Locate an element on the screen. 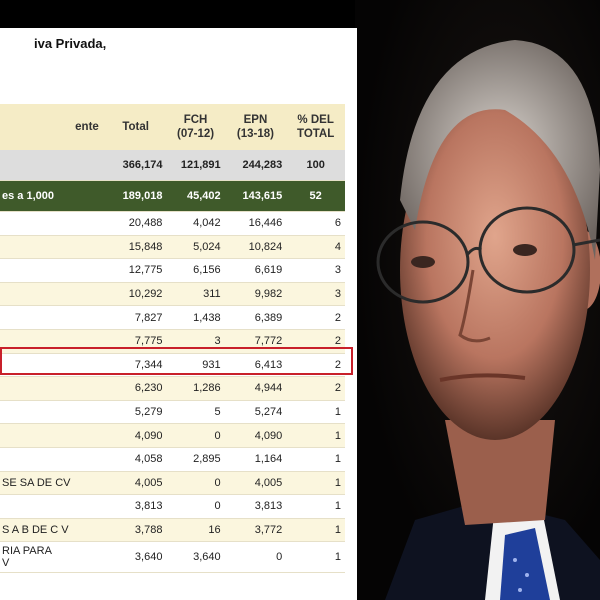 This screenshot has width=600, height=600. table-cell: 6 is located at coordinates (315, 223).